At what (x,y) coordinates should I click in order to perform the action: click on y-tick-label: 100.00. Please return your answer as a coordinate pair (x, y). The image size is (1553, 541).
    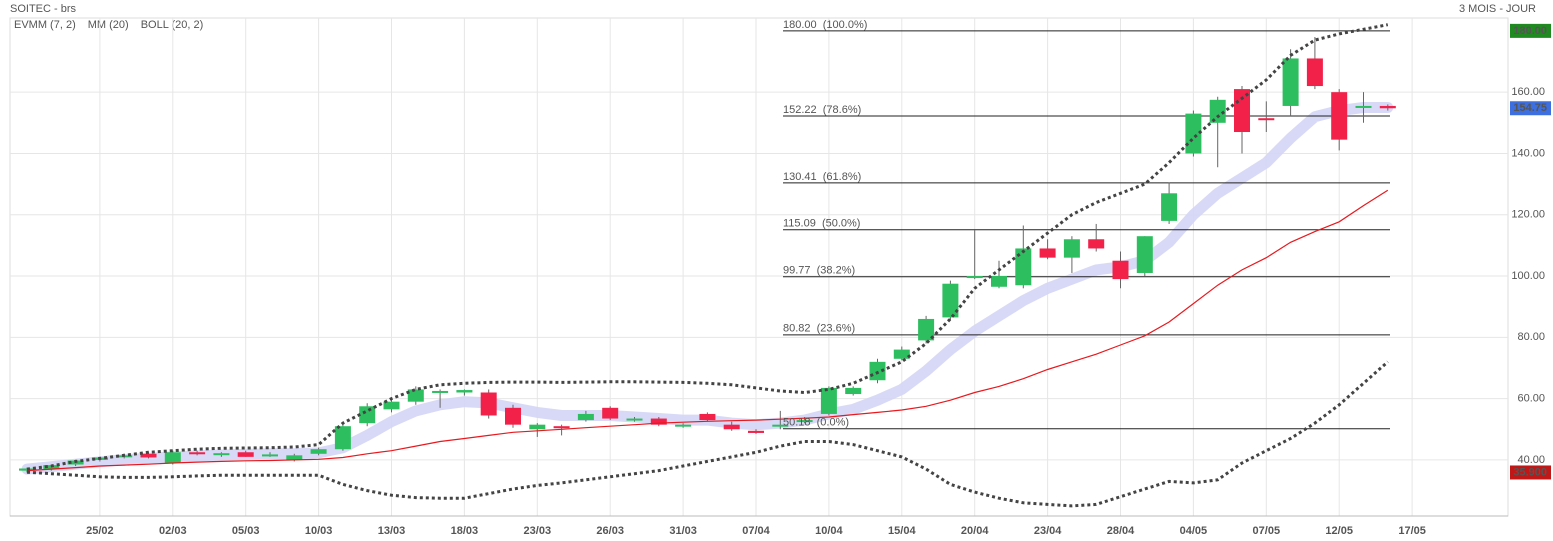
    Looking at the image, I should click on (1528, 276).